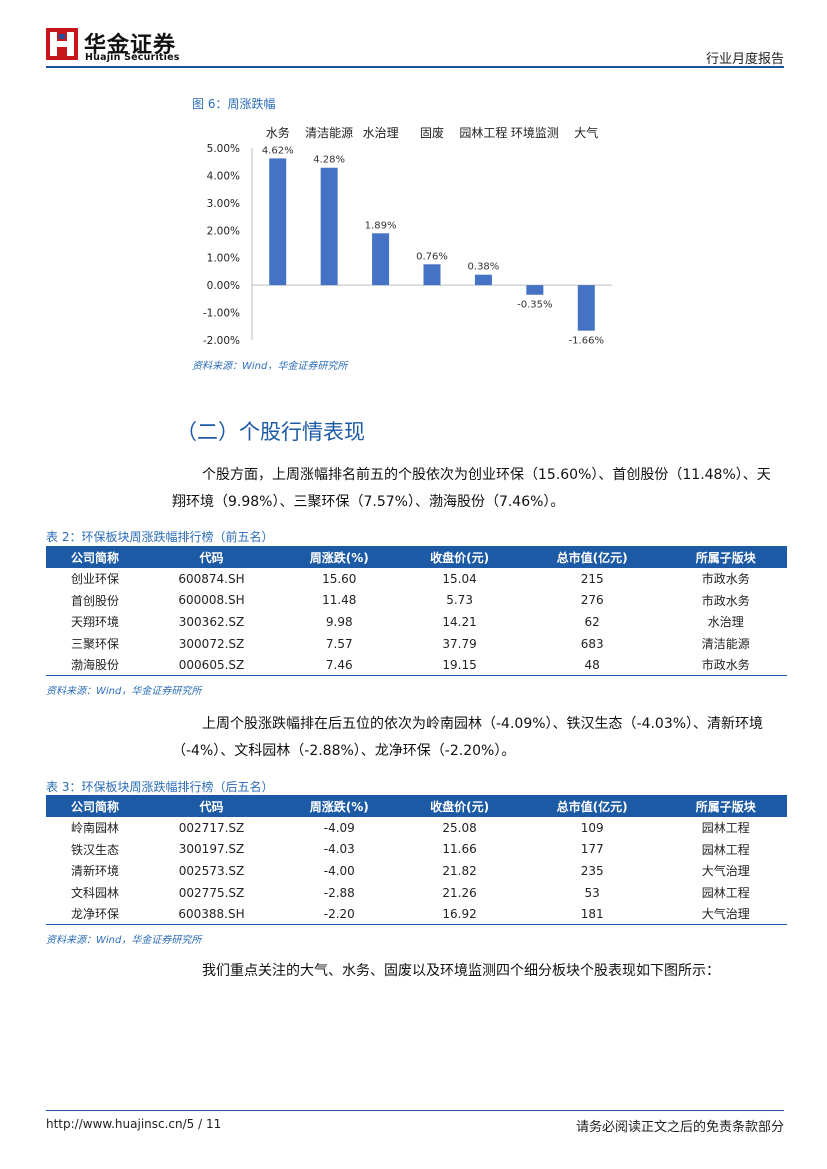  Describe the element at coordinates (278, 150) in the screenshot. I see `data-label: 4.62%` at that location.